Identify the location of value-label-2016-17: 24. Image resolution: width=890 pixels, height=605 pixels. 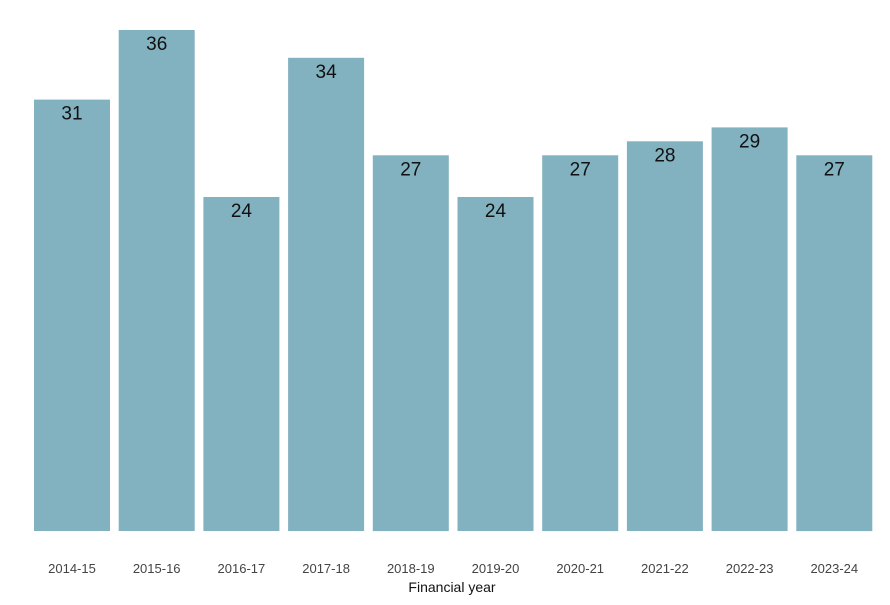
(242, 211).